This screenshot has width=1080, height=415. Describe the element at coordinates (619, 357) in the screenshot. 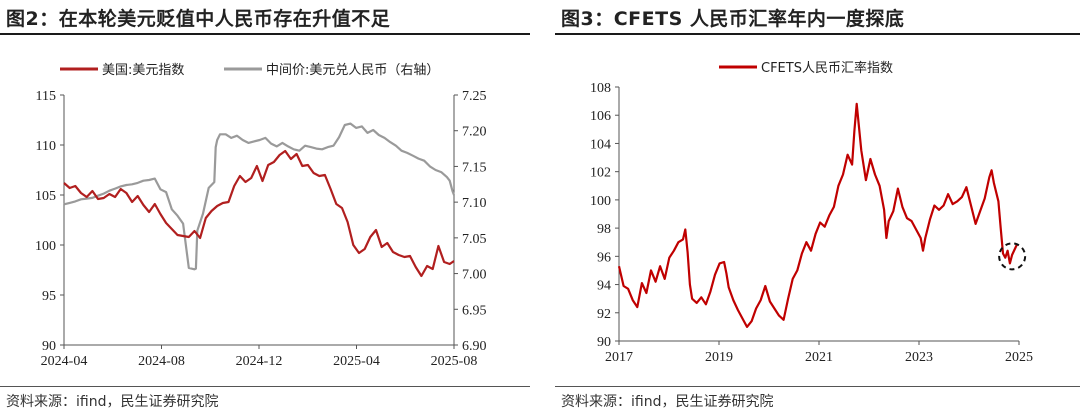

I see `x-tick-label: 2017` at that location.